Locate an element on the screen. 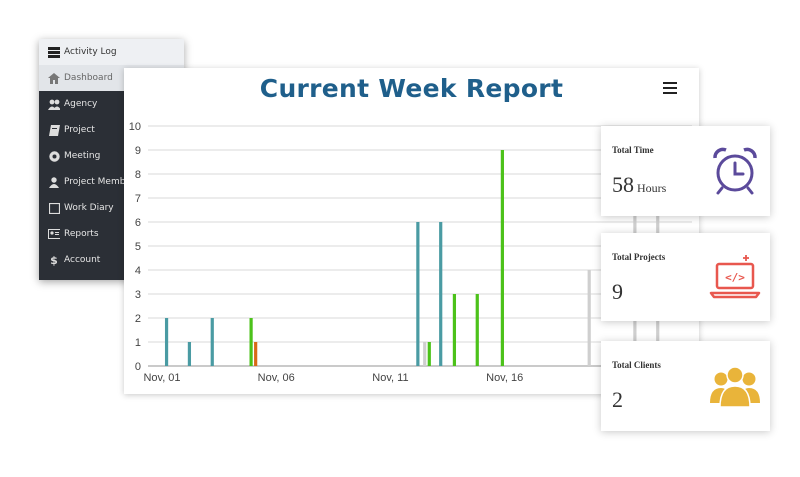 This screenshot has width=800, height=477. sidebar-item-agency: Agency is located at coordinates (111, 104).